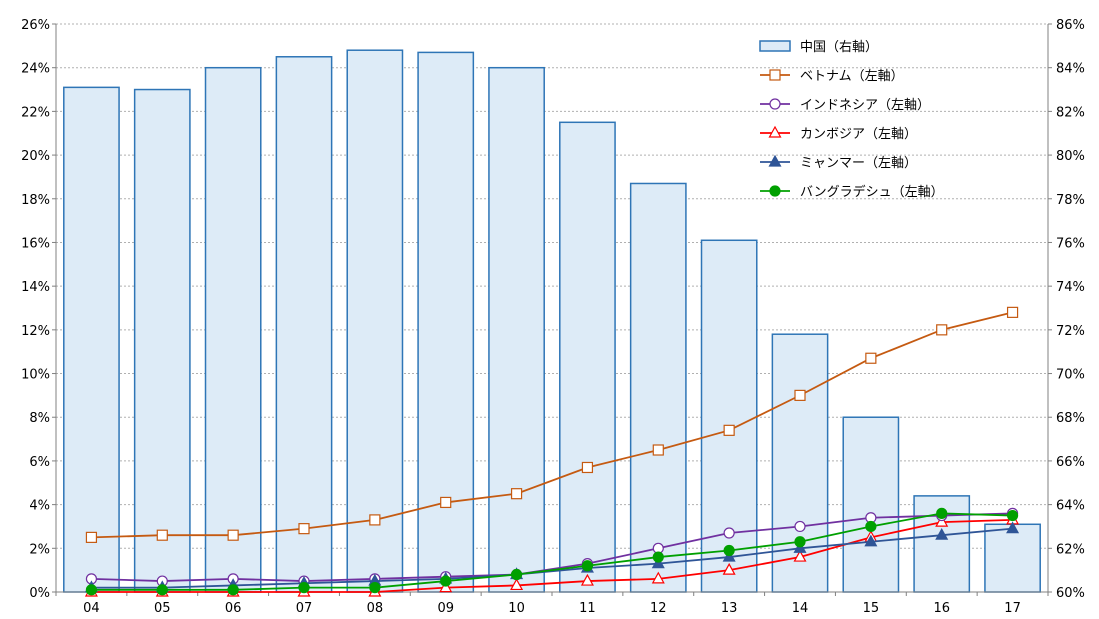  I want to click on right-tick-label: 78%, so click(1070, 200).